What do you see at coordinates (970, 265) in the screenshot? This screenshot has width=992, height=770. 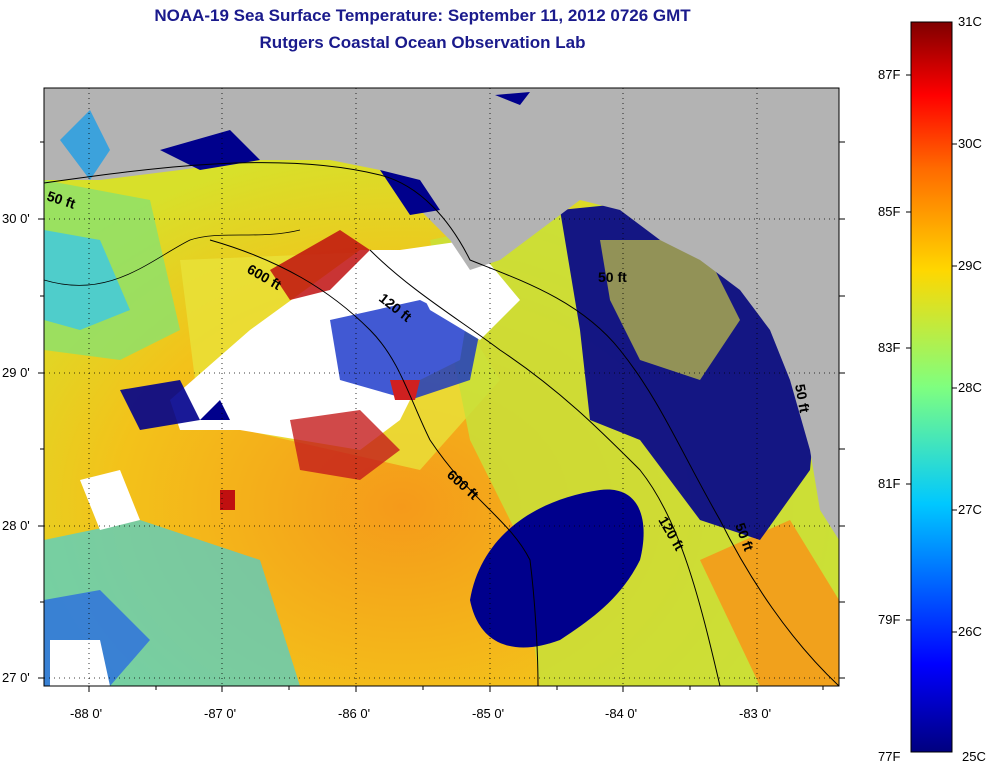 I see `colorbar-celsius-label: 29C` at bounding box center [970, 265].